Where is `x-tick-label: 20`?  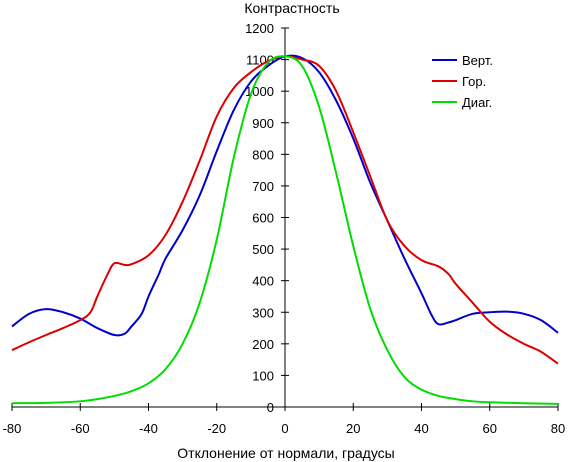 x-tick-label: 20 is located at coordinates (353, 428).